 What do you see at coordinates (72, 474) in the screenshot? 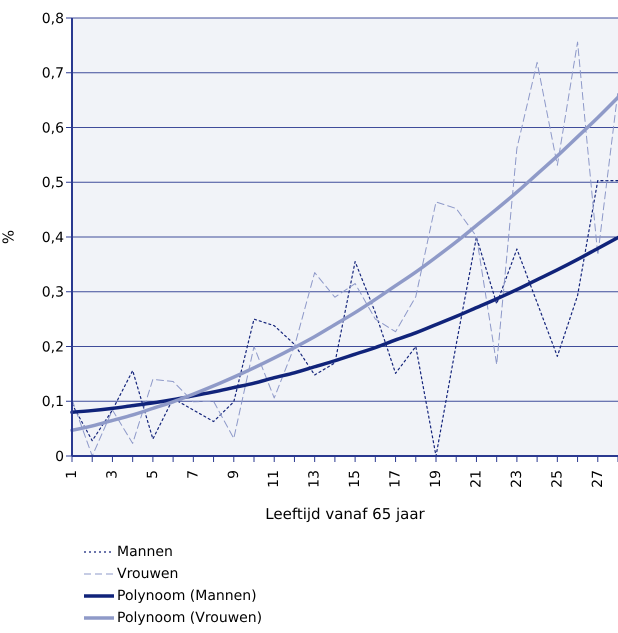
I see `x-tick-label: 1` at bounding box center [72, 474].